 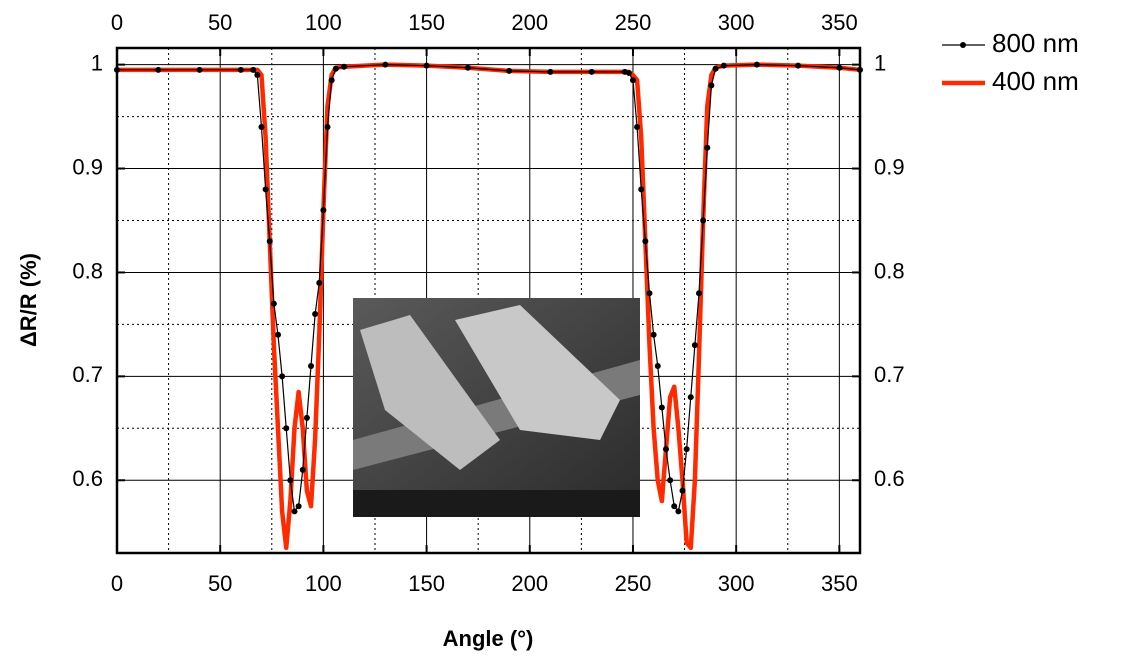 What do you see at coordinates (880, 62) in the screenshot?
I see `y-right-tick-label: 1` at bounding box center [880, 62].